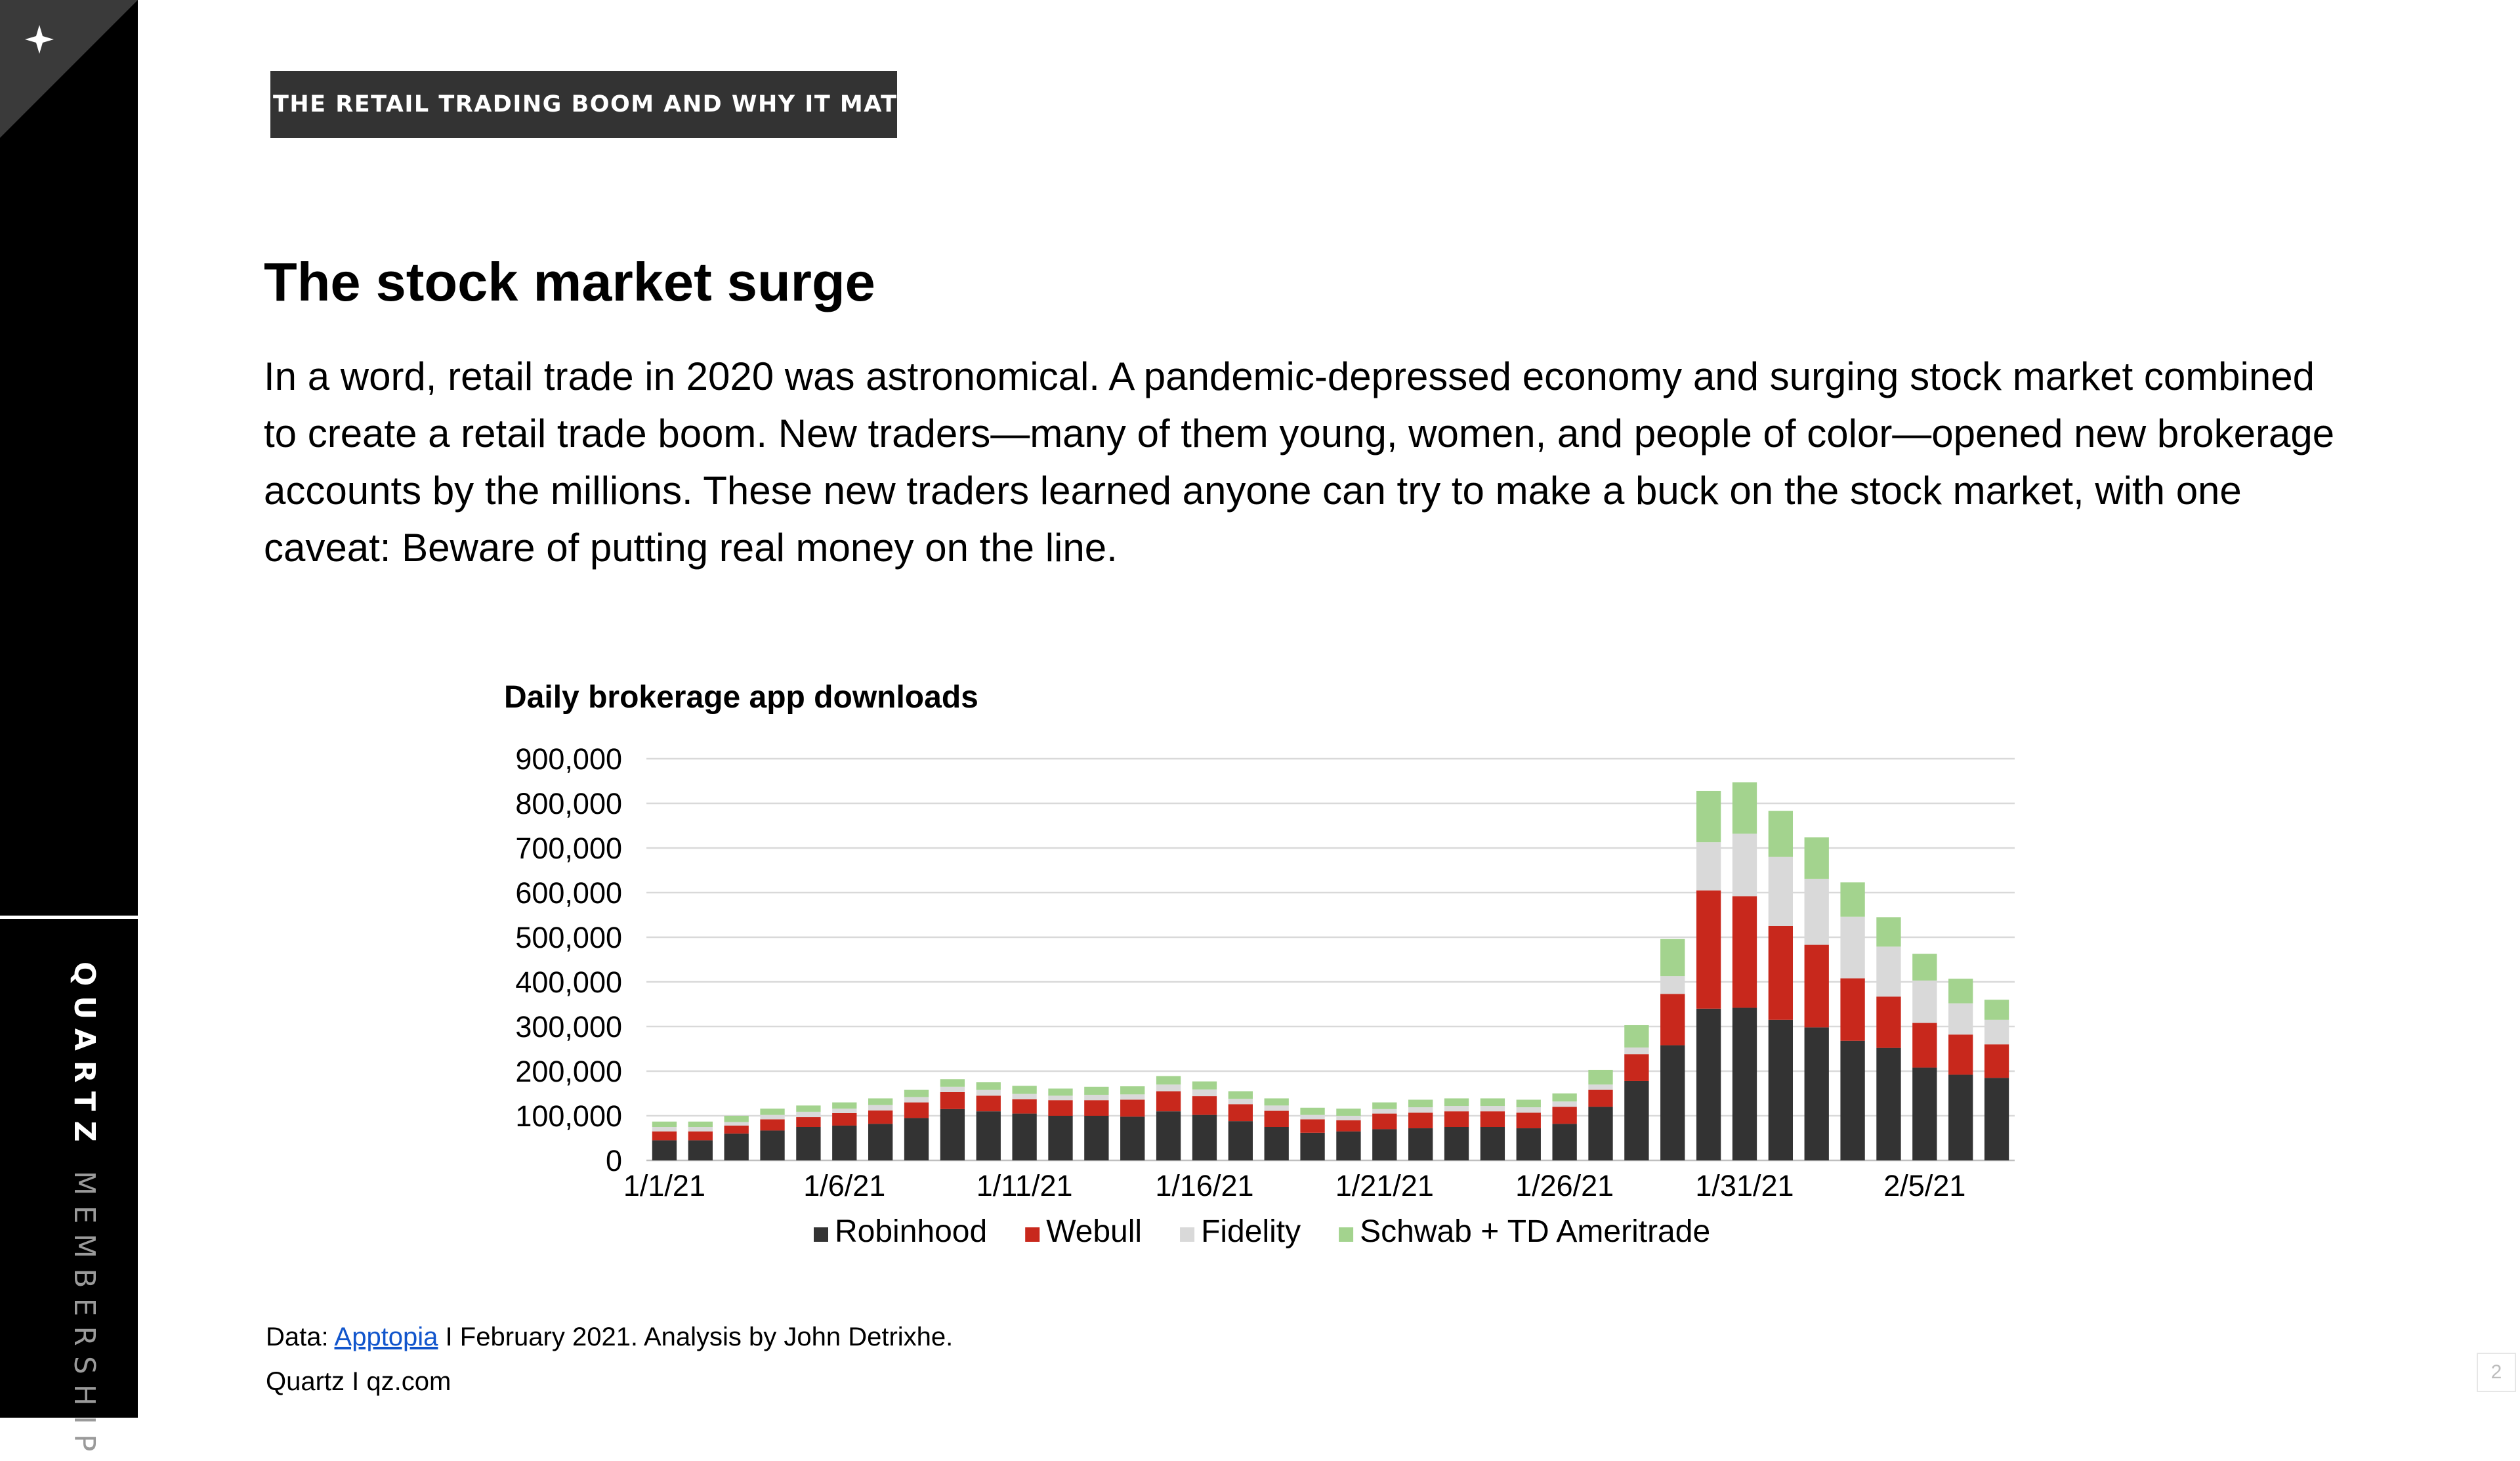 This screenshot has height=1461, width=2520. Describe the element at coordinates (69, 69) in the screenshot. I see `corner-badge` at that location.